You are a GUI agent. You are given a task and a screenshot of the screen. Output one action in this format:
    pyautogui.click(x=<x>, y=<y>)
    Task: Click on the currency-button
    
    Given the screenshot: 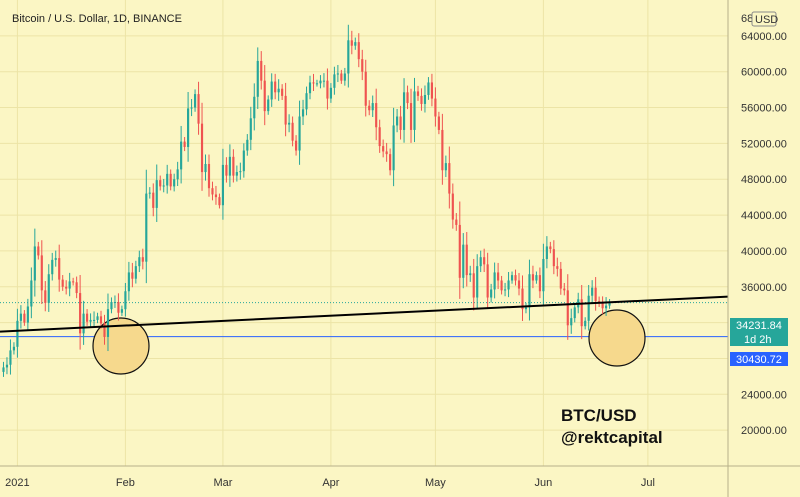 What is the action you would take?
    pyautogui.click(x=764, y=19)
    